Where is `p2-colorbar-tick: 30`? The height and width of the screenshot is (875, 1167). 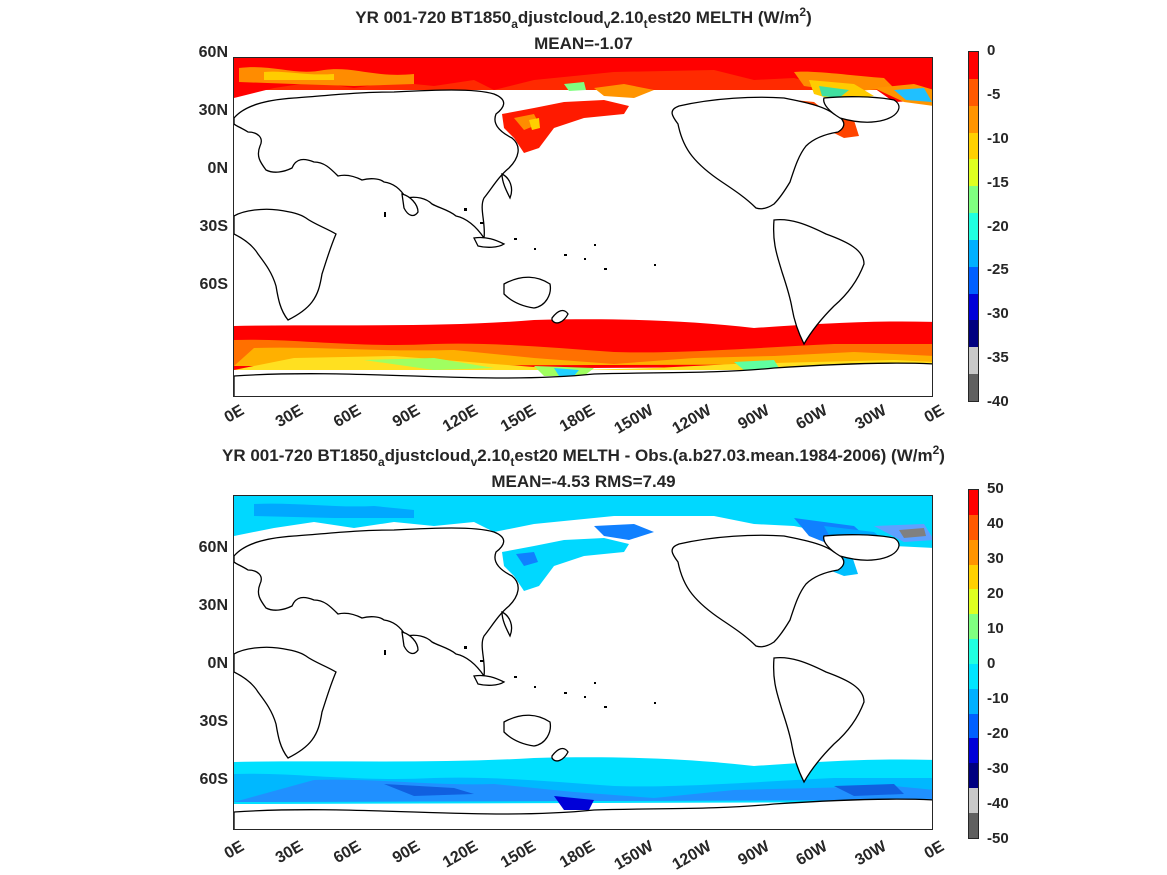 p2-colorbar-tick: 30 is located at coordinates (995, 558).